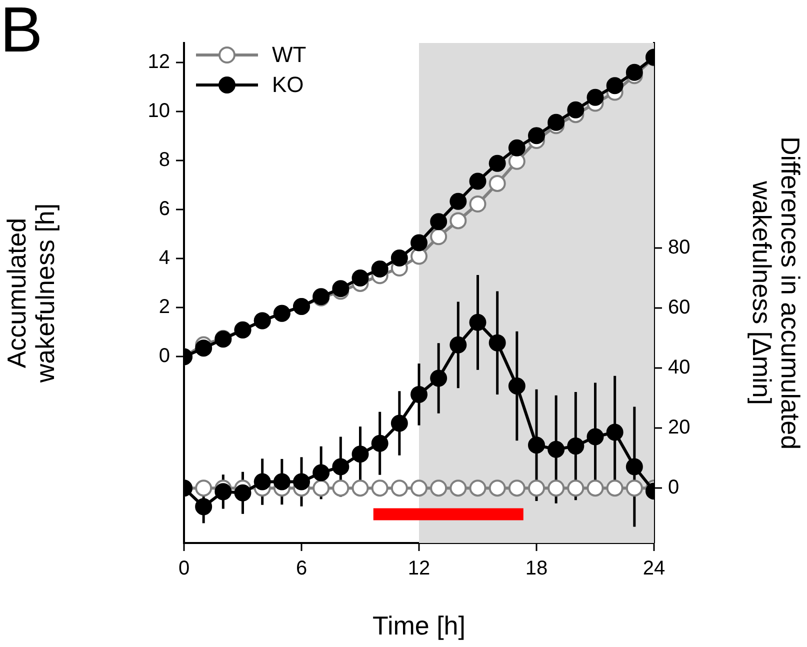 Image resolution: width=807 pixels, height=647 pixels. What do you see at coordinates (159, 111) in the screenshot?
I see `y-tick-label: 10` at bounding box center [159, 111].